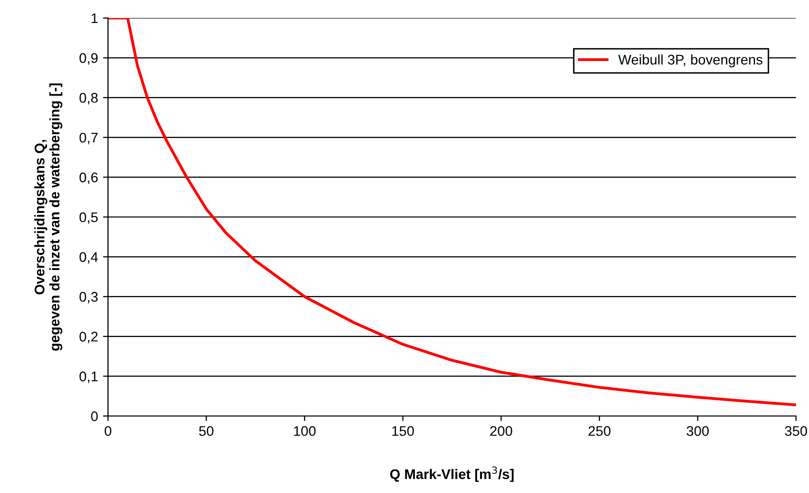  I want to click on y-tick-label: 0,2, so click(89, 338).